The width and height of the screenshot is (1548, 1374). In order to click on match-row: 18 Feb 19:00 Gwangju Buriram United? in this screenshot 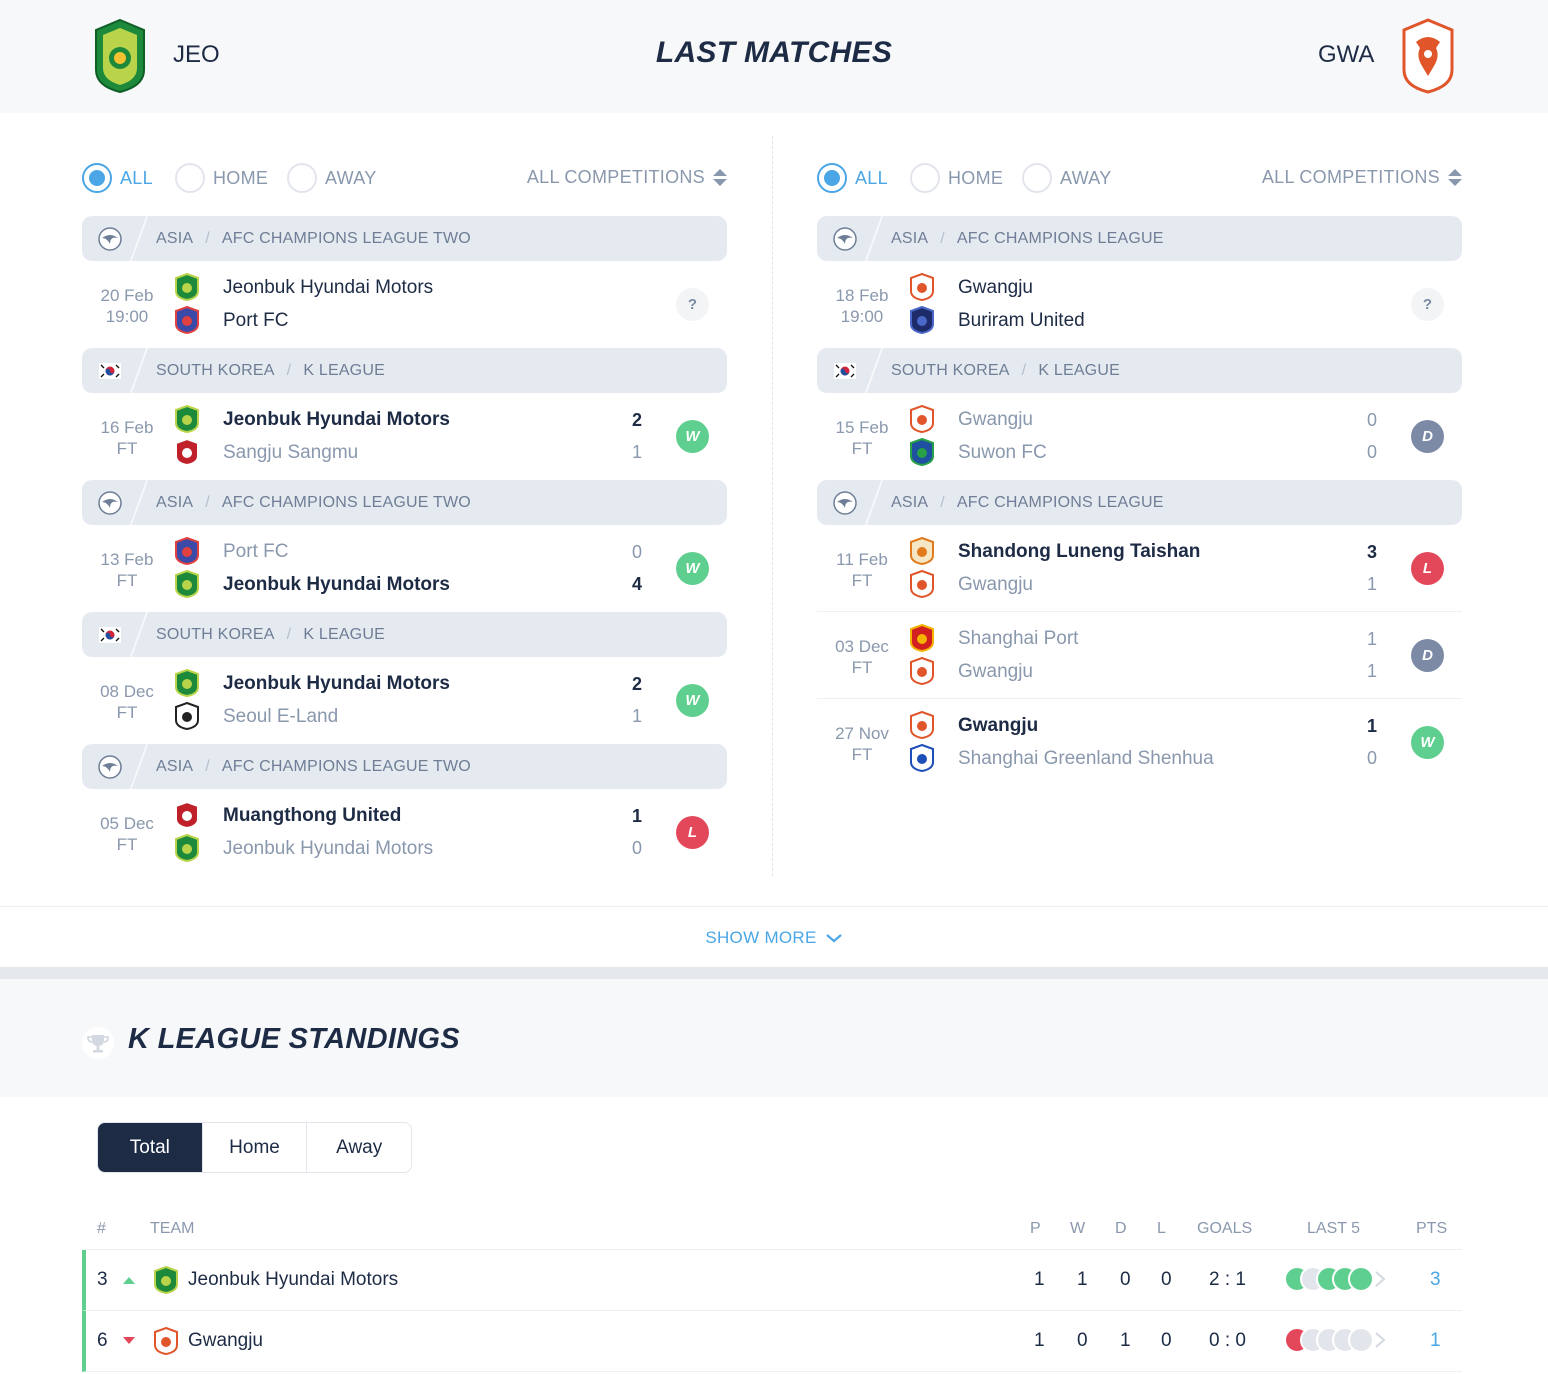, I will do `click(1139, 304)`.